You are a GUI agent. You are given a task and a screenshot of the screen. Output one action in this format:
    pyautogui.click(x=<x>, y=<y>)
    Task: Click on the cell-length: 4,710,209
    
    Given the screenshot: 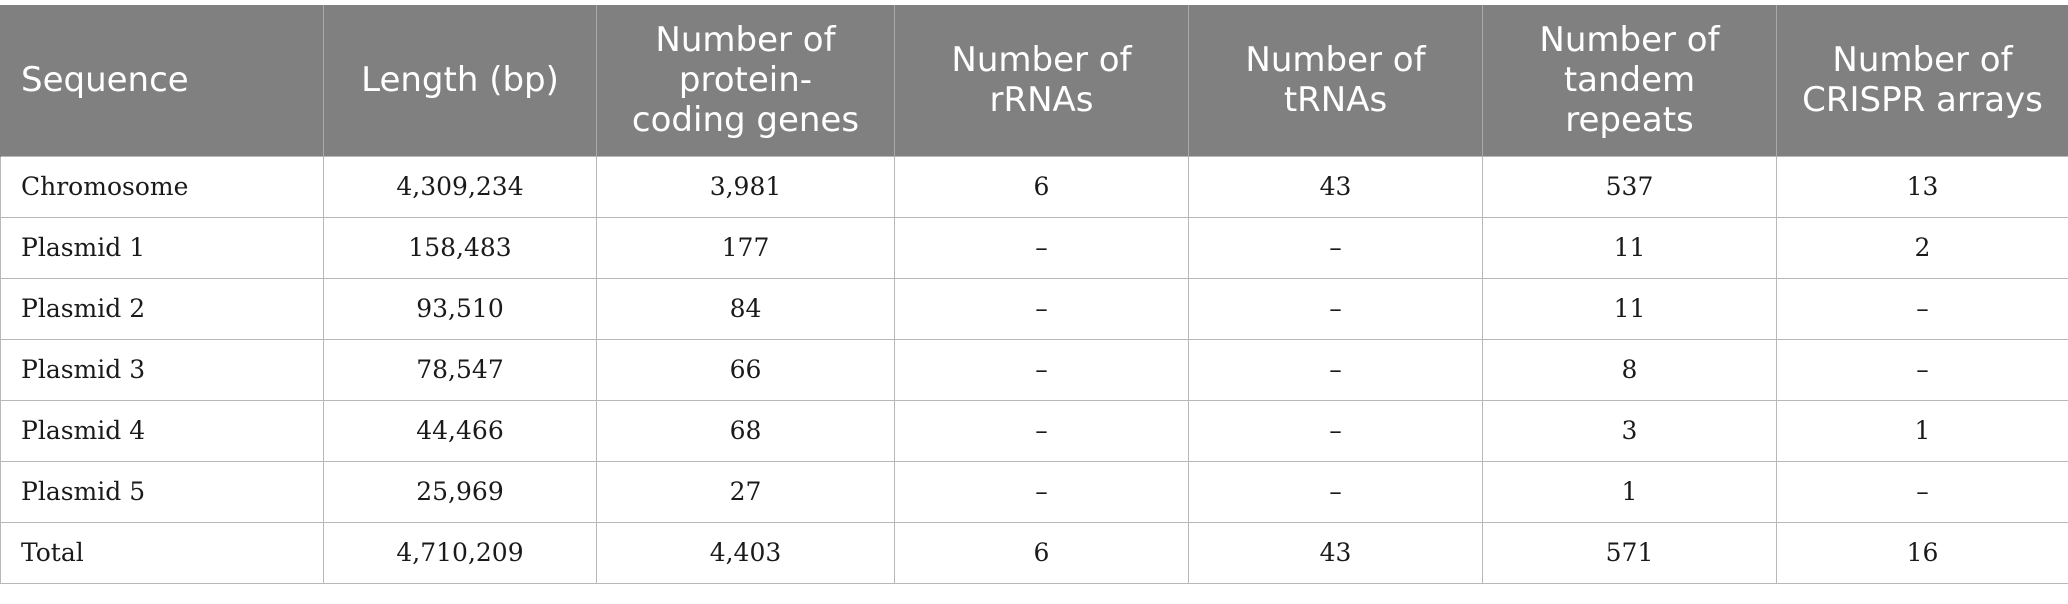 What is the action you would take?
    pyautogui.click(x=460, y=552)
    